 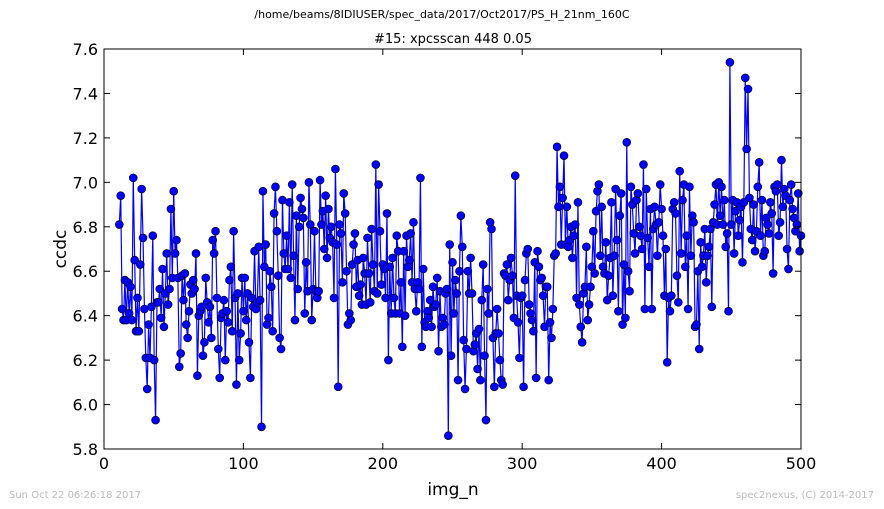 What do you see at coordinates (801, 463) in the screenshot?
I see `x-tick-label: 500` at bounding box center [801, 463].